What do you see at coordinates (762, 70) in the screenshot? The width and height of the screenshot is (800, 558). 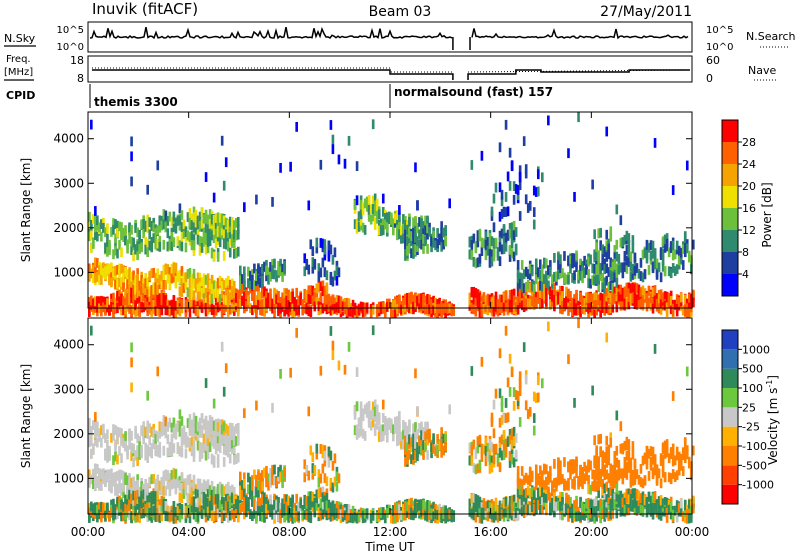 I see `nave-label: Nave` at bounding box center [762, 70].